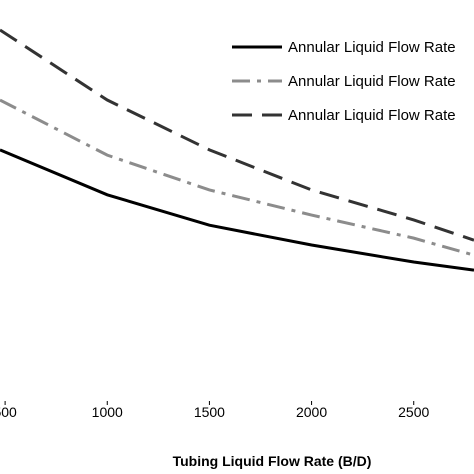 The image size is (474, 474). I want to click on x-tick-label: 1500, so click(209, 412).